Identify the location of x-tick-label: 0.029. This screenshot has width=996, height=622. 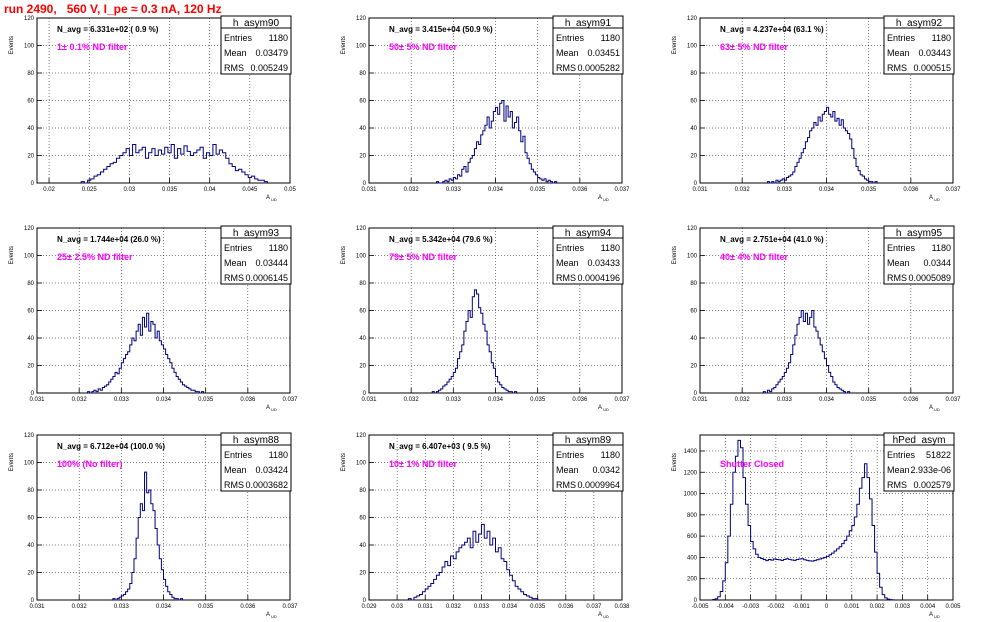
(369, 607).